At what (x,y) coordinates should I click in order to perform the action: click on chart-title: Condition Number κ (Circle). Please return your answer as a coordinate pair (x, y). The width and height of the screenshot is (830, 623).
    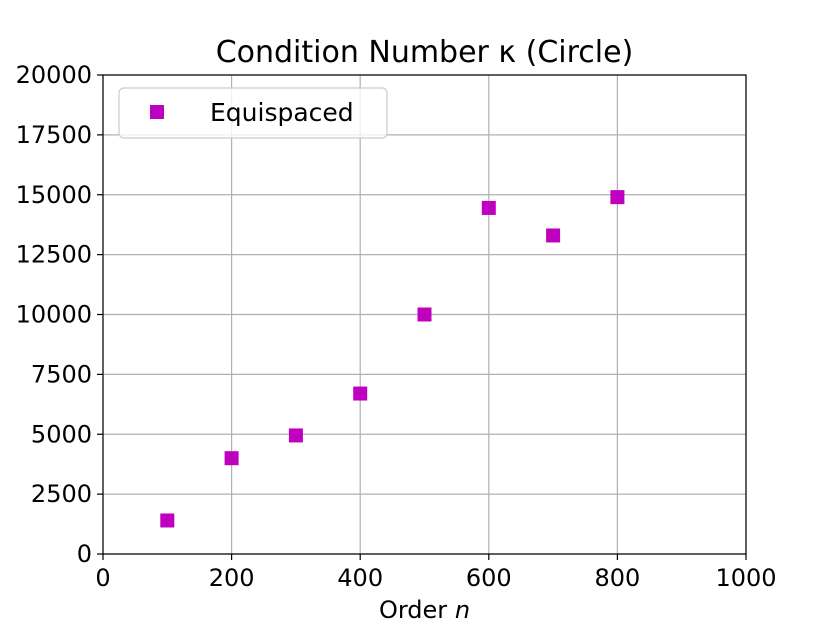
    Looking at the image, I should click on (425, 52).